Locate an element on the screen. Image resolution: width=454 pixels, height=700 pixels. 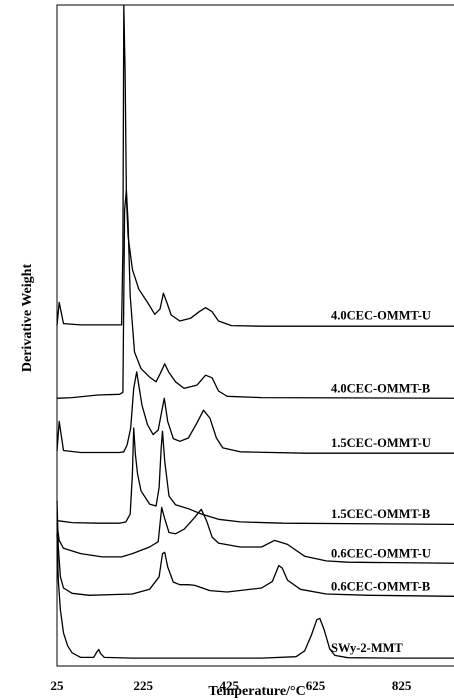
x-tick-labels: 25 225 425 625 825 is located at coordinates (231, 685).